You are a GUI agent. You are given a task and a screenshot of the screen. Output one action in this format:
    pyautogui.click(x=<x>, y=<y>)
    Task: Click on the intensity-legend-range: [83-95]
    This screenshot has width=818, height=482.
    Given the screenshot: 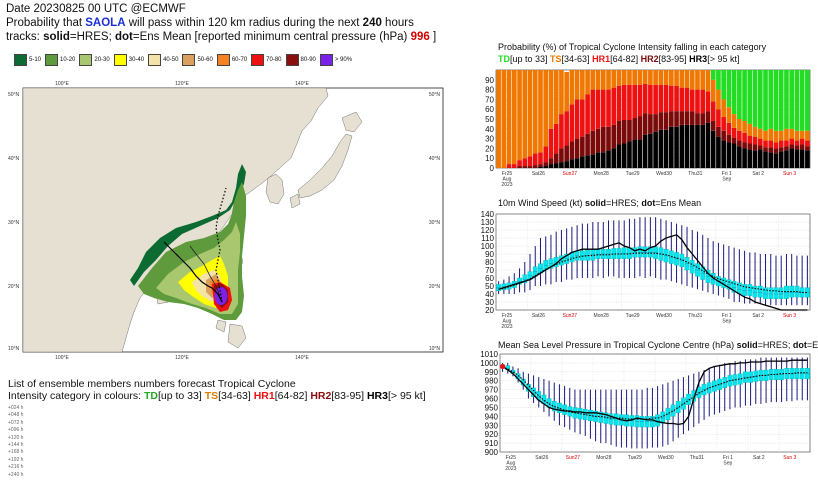 What is the action you would take?
    pyautogui.click(x=674, y=59)
    